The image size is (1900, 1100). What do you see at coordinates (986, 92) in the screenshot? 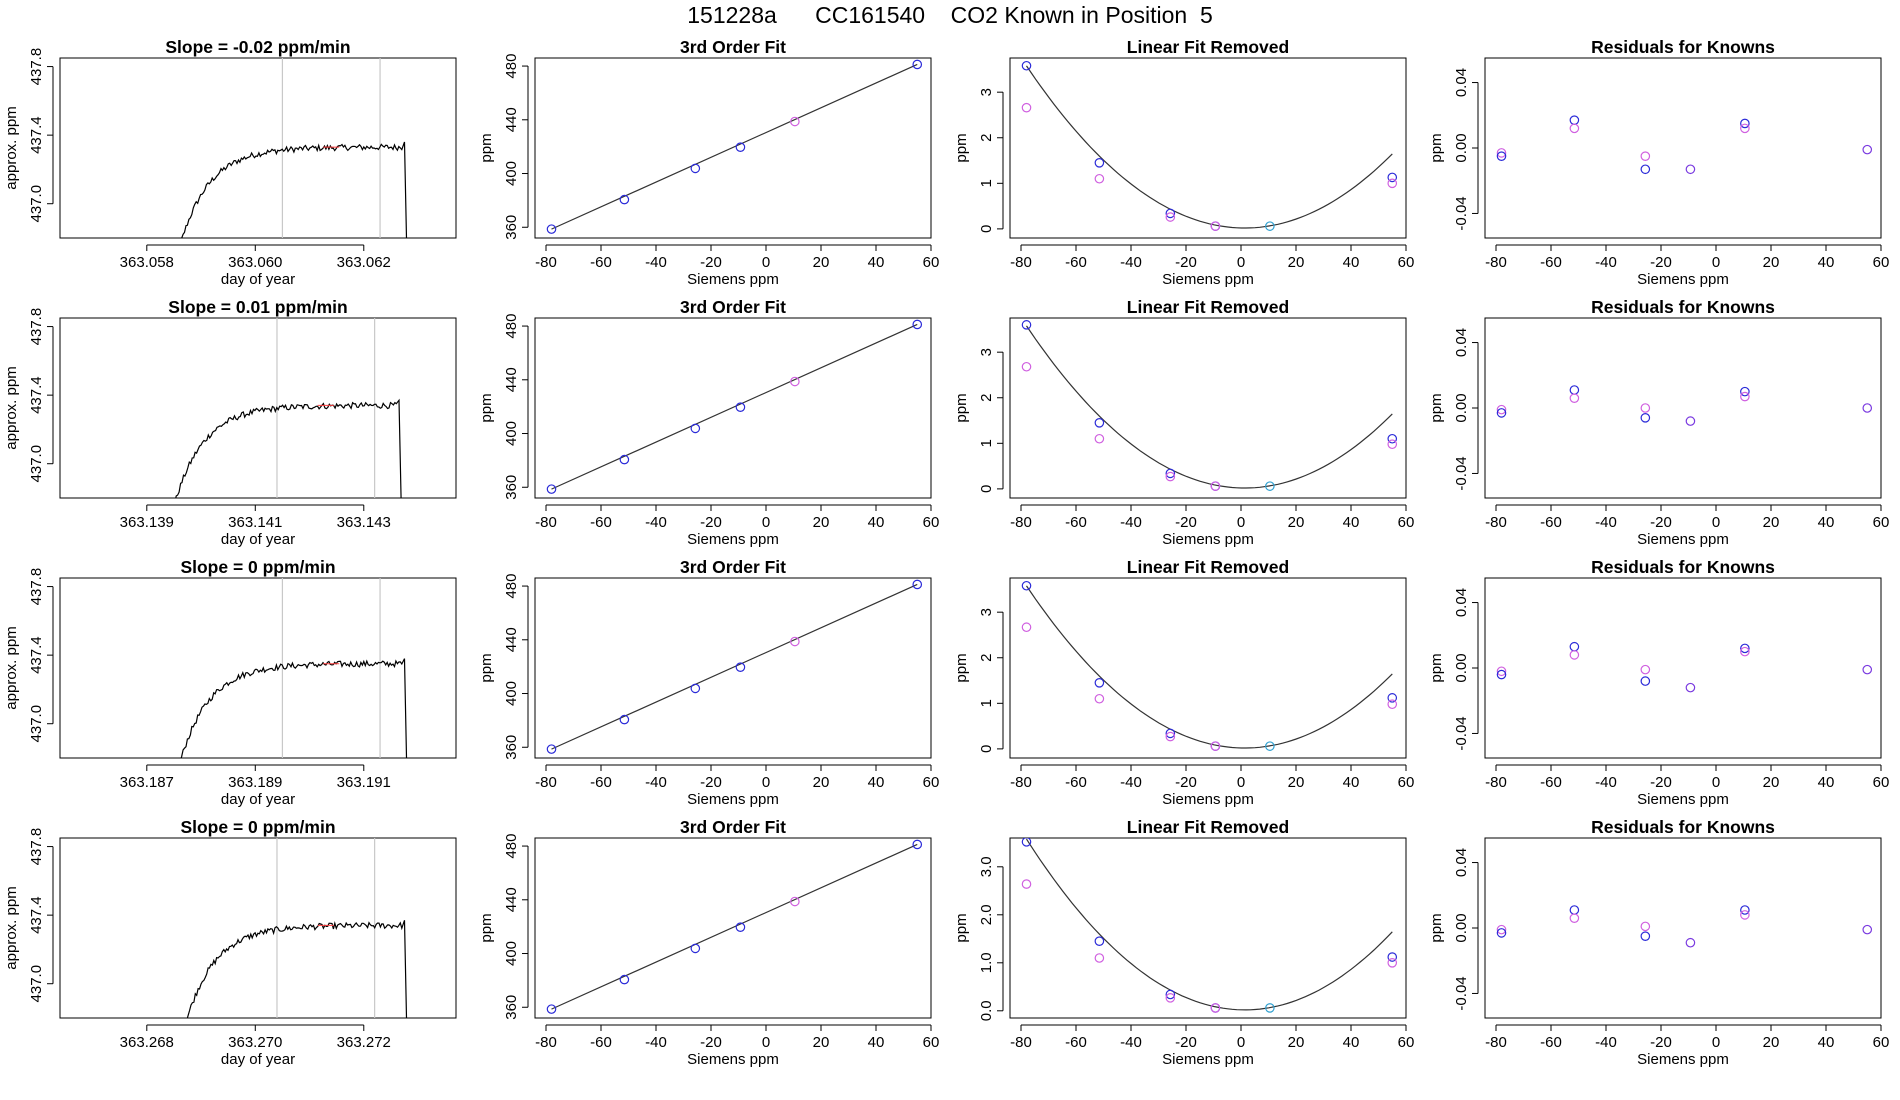
I see `y-tick-label: 3` at bounding box center [986, 92].